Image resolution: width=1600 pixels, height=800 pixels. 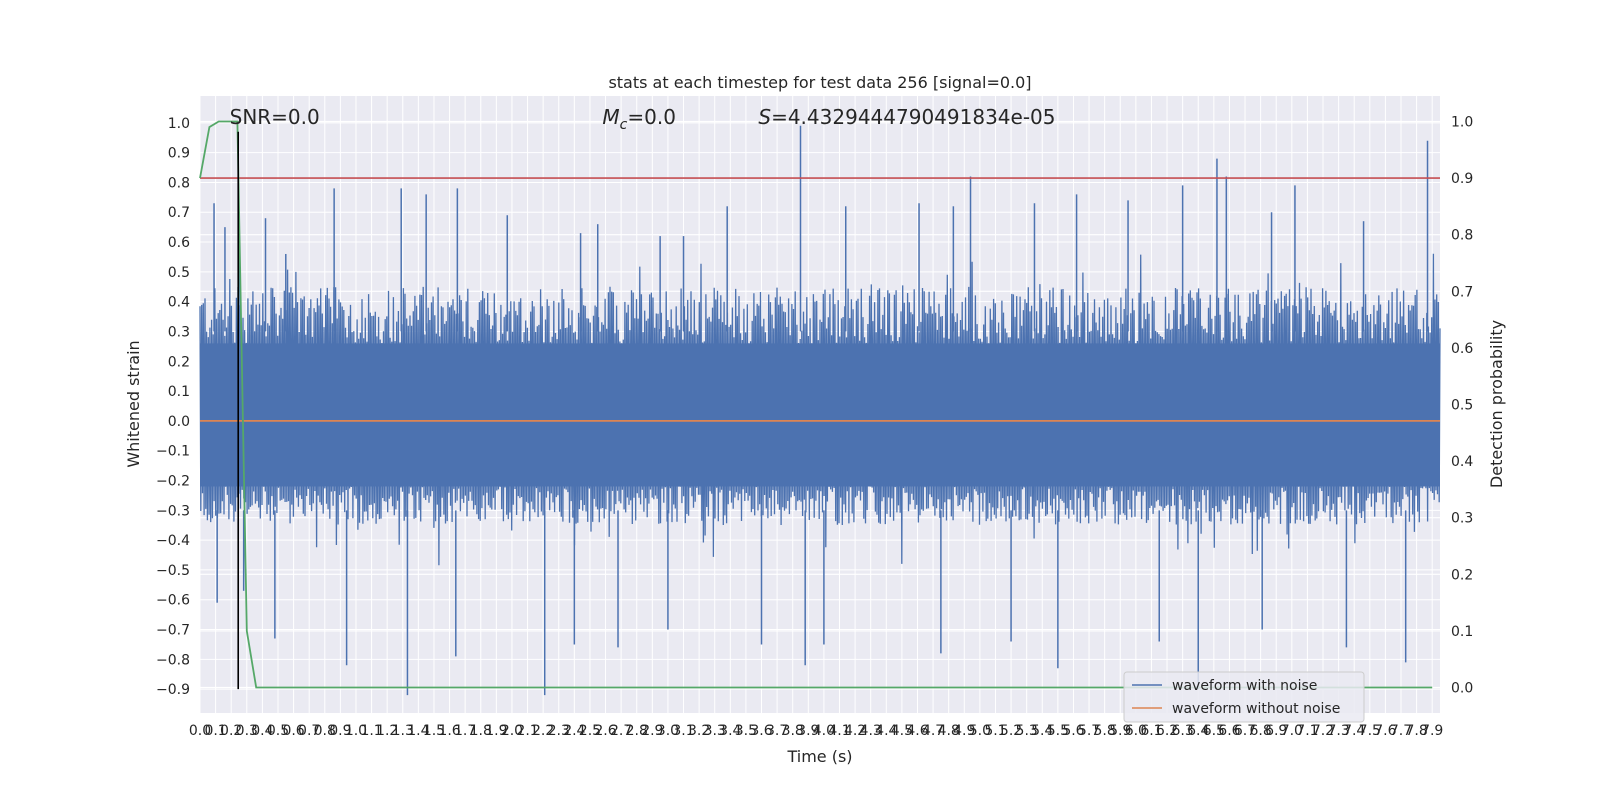 What do you see at coordinates (699, 731) in the screenshot?
I see `x-tick-label: 3.2` at bounding box center [699, 731].